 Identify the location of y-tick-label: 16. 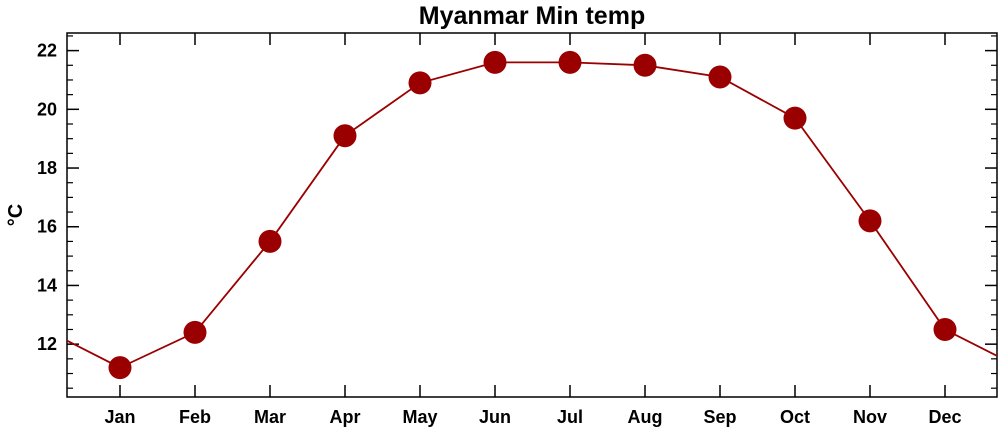
(47, 227).